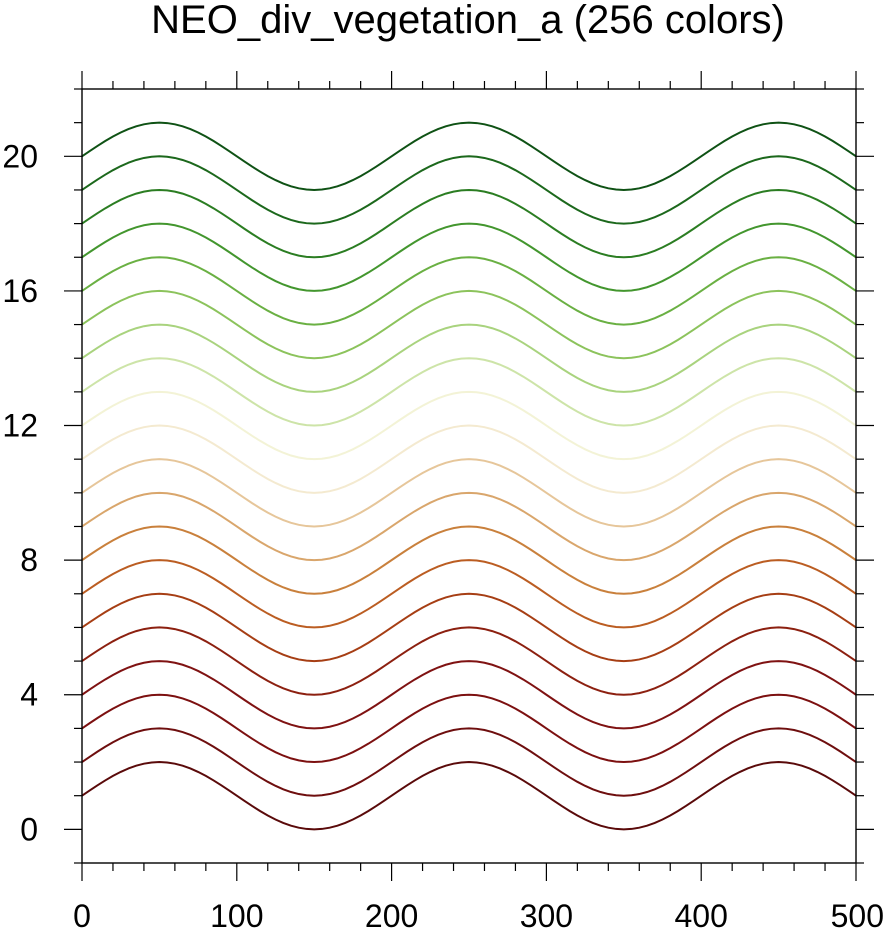  What do you see at coordinates (20, 426) in the screenshot?
I see `y-tick-label: 12` at bounding box center [20, 426].